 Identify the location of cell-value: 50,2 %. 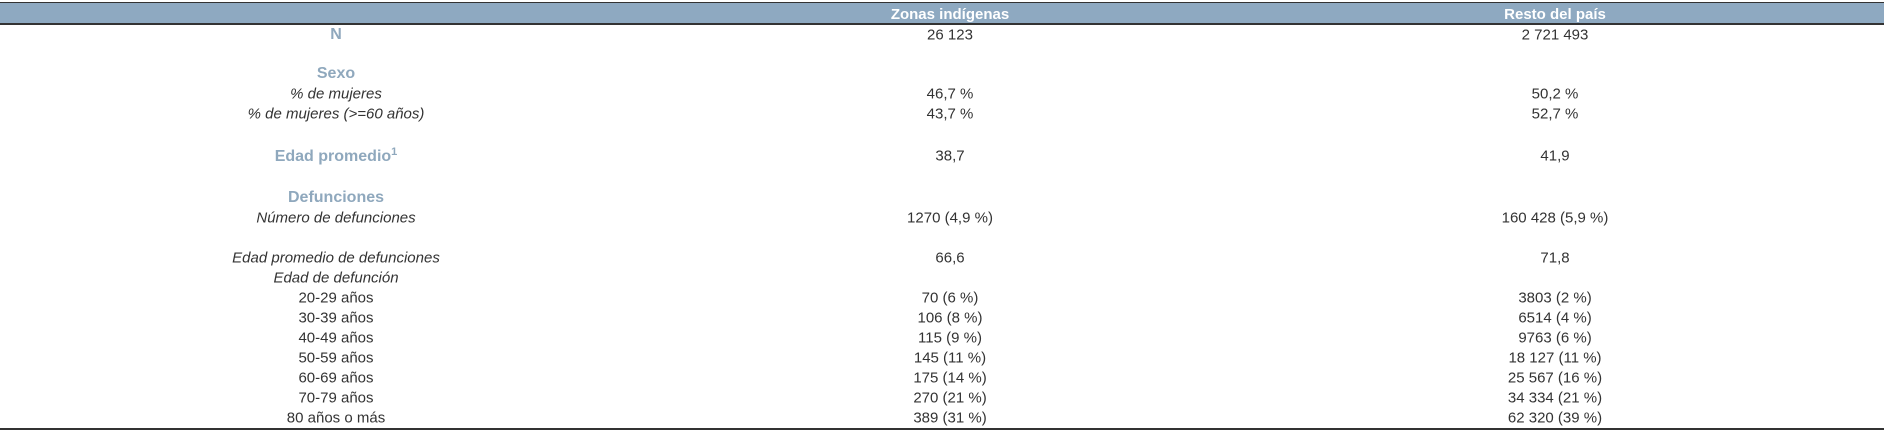
(1555, 94).